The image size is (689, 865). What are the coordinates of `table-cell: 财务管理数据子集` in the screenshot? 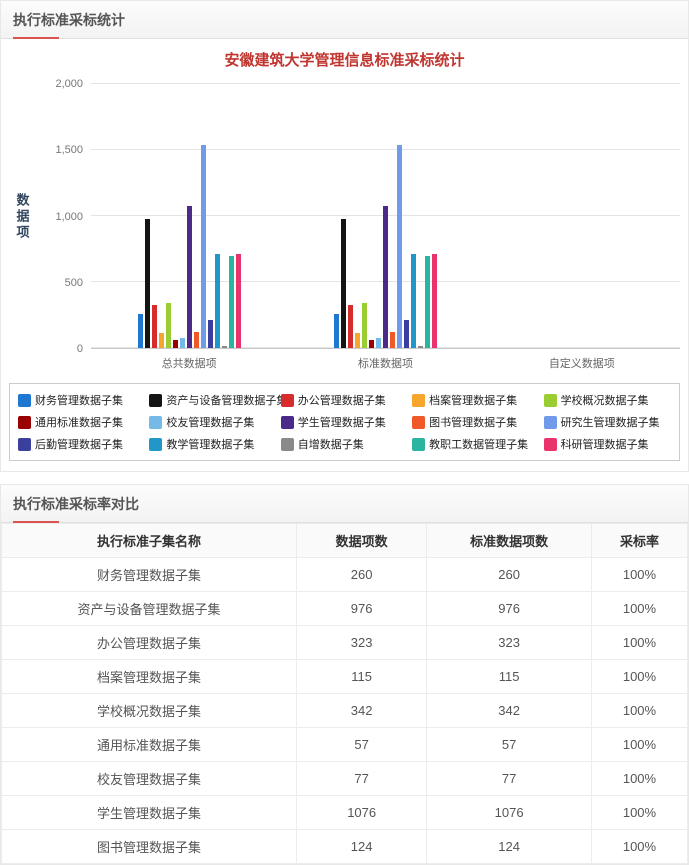 It's located at (149, 574).